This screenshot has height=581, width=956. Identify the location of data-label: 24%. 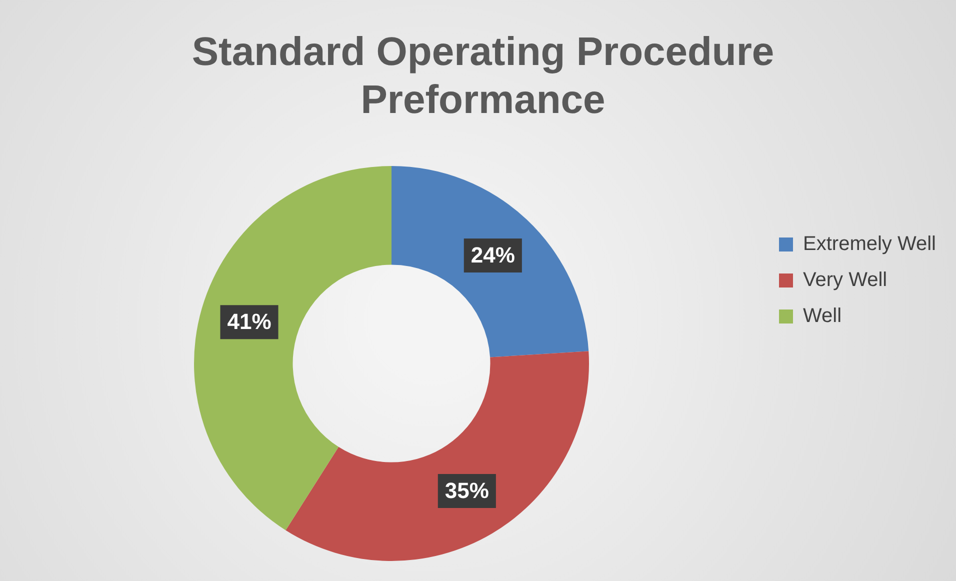
(492, 255).